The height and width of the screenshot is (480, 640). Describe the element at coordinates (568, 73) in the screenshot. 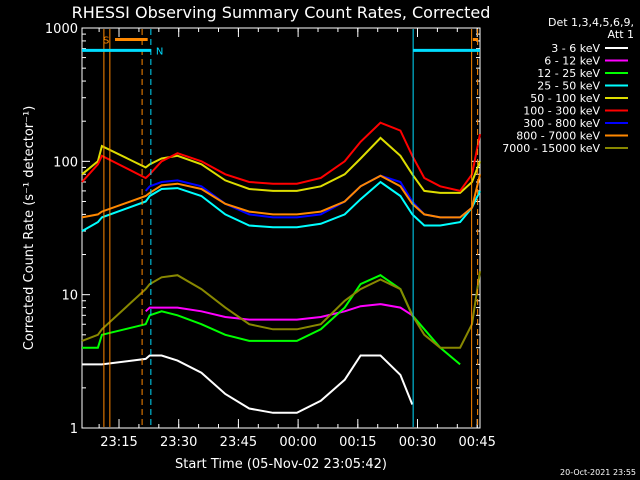

I see `legend-entry-label: 12 - 25 keV` at that location.